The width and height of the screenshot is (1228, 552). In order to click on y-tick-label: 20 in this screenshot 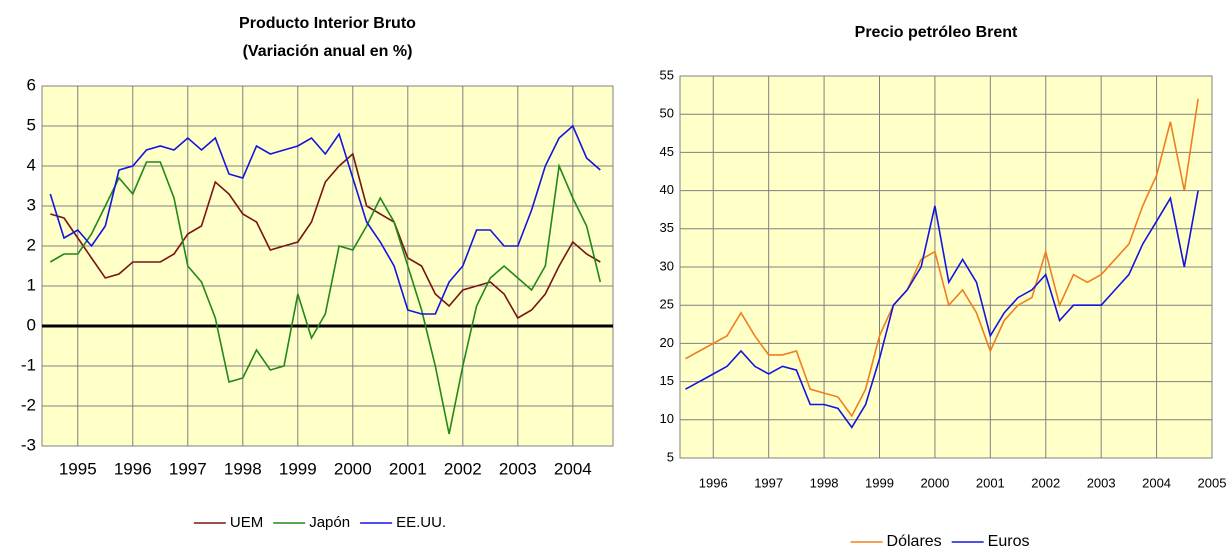, I will do `click(667, 342)`.